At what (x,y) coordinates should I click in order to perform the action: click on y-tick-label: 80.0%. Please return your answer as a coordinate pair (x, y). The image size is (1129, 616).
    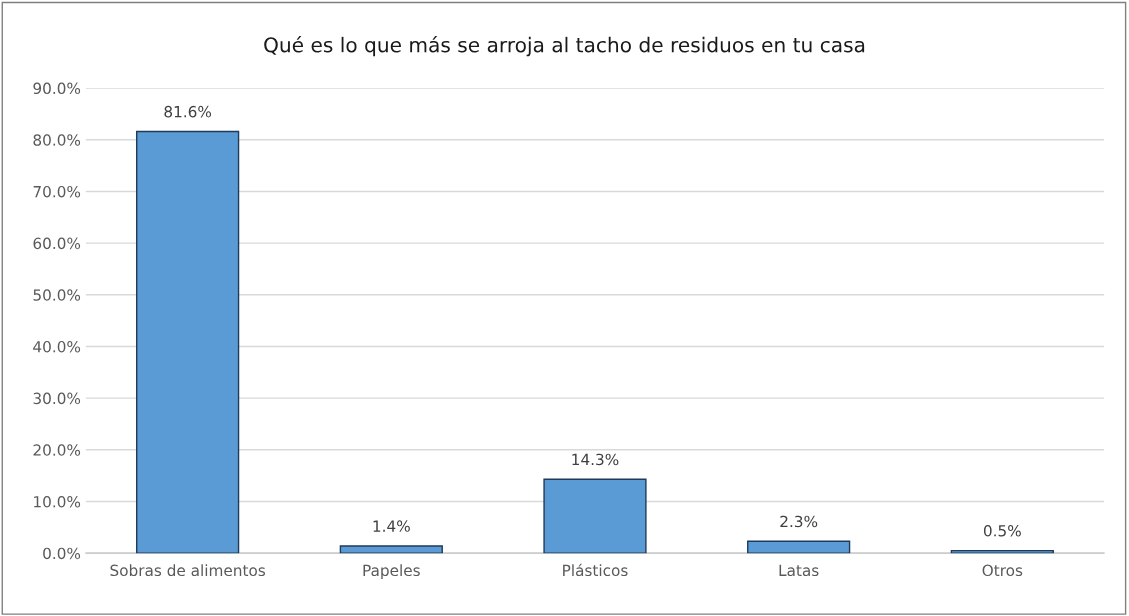
    Looking at the image, I should click on (57, 140).